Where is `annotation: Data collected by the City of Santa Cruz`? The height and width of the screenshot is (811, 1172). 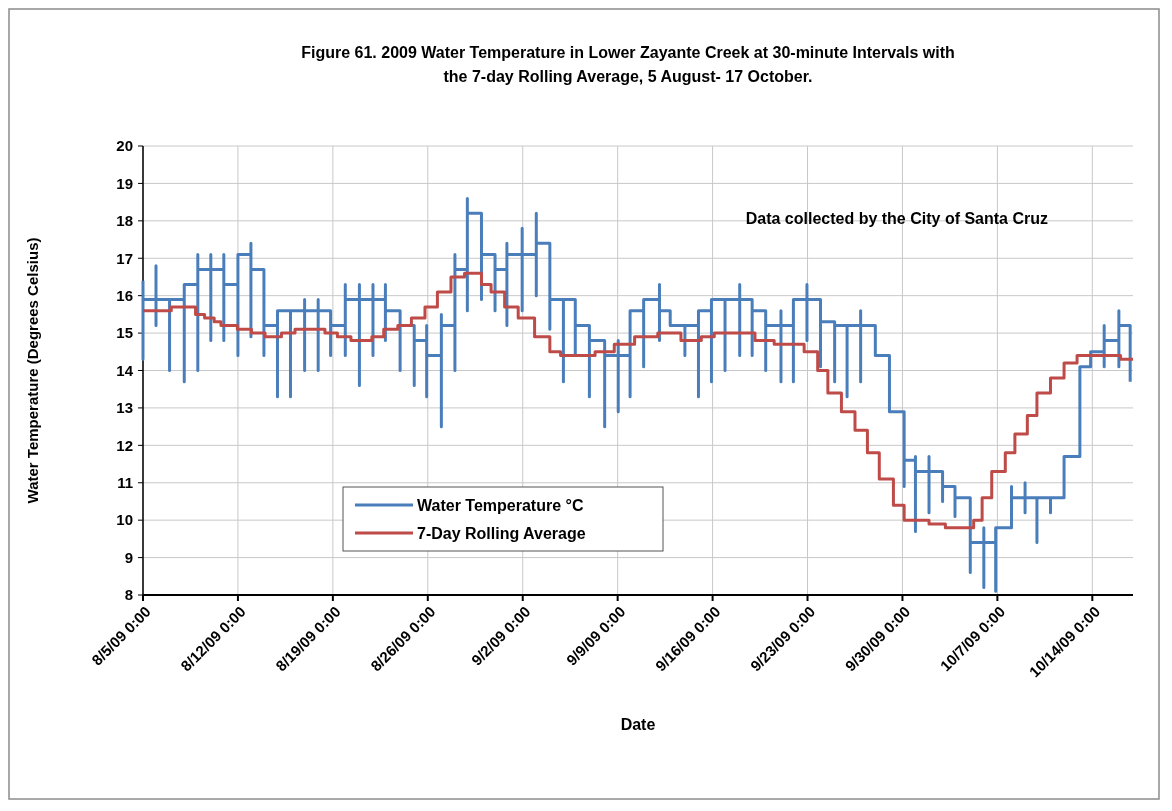 annotation: Data collected by the City of Santa Cruz is located at coordinates (896, 218).